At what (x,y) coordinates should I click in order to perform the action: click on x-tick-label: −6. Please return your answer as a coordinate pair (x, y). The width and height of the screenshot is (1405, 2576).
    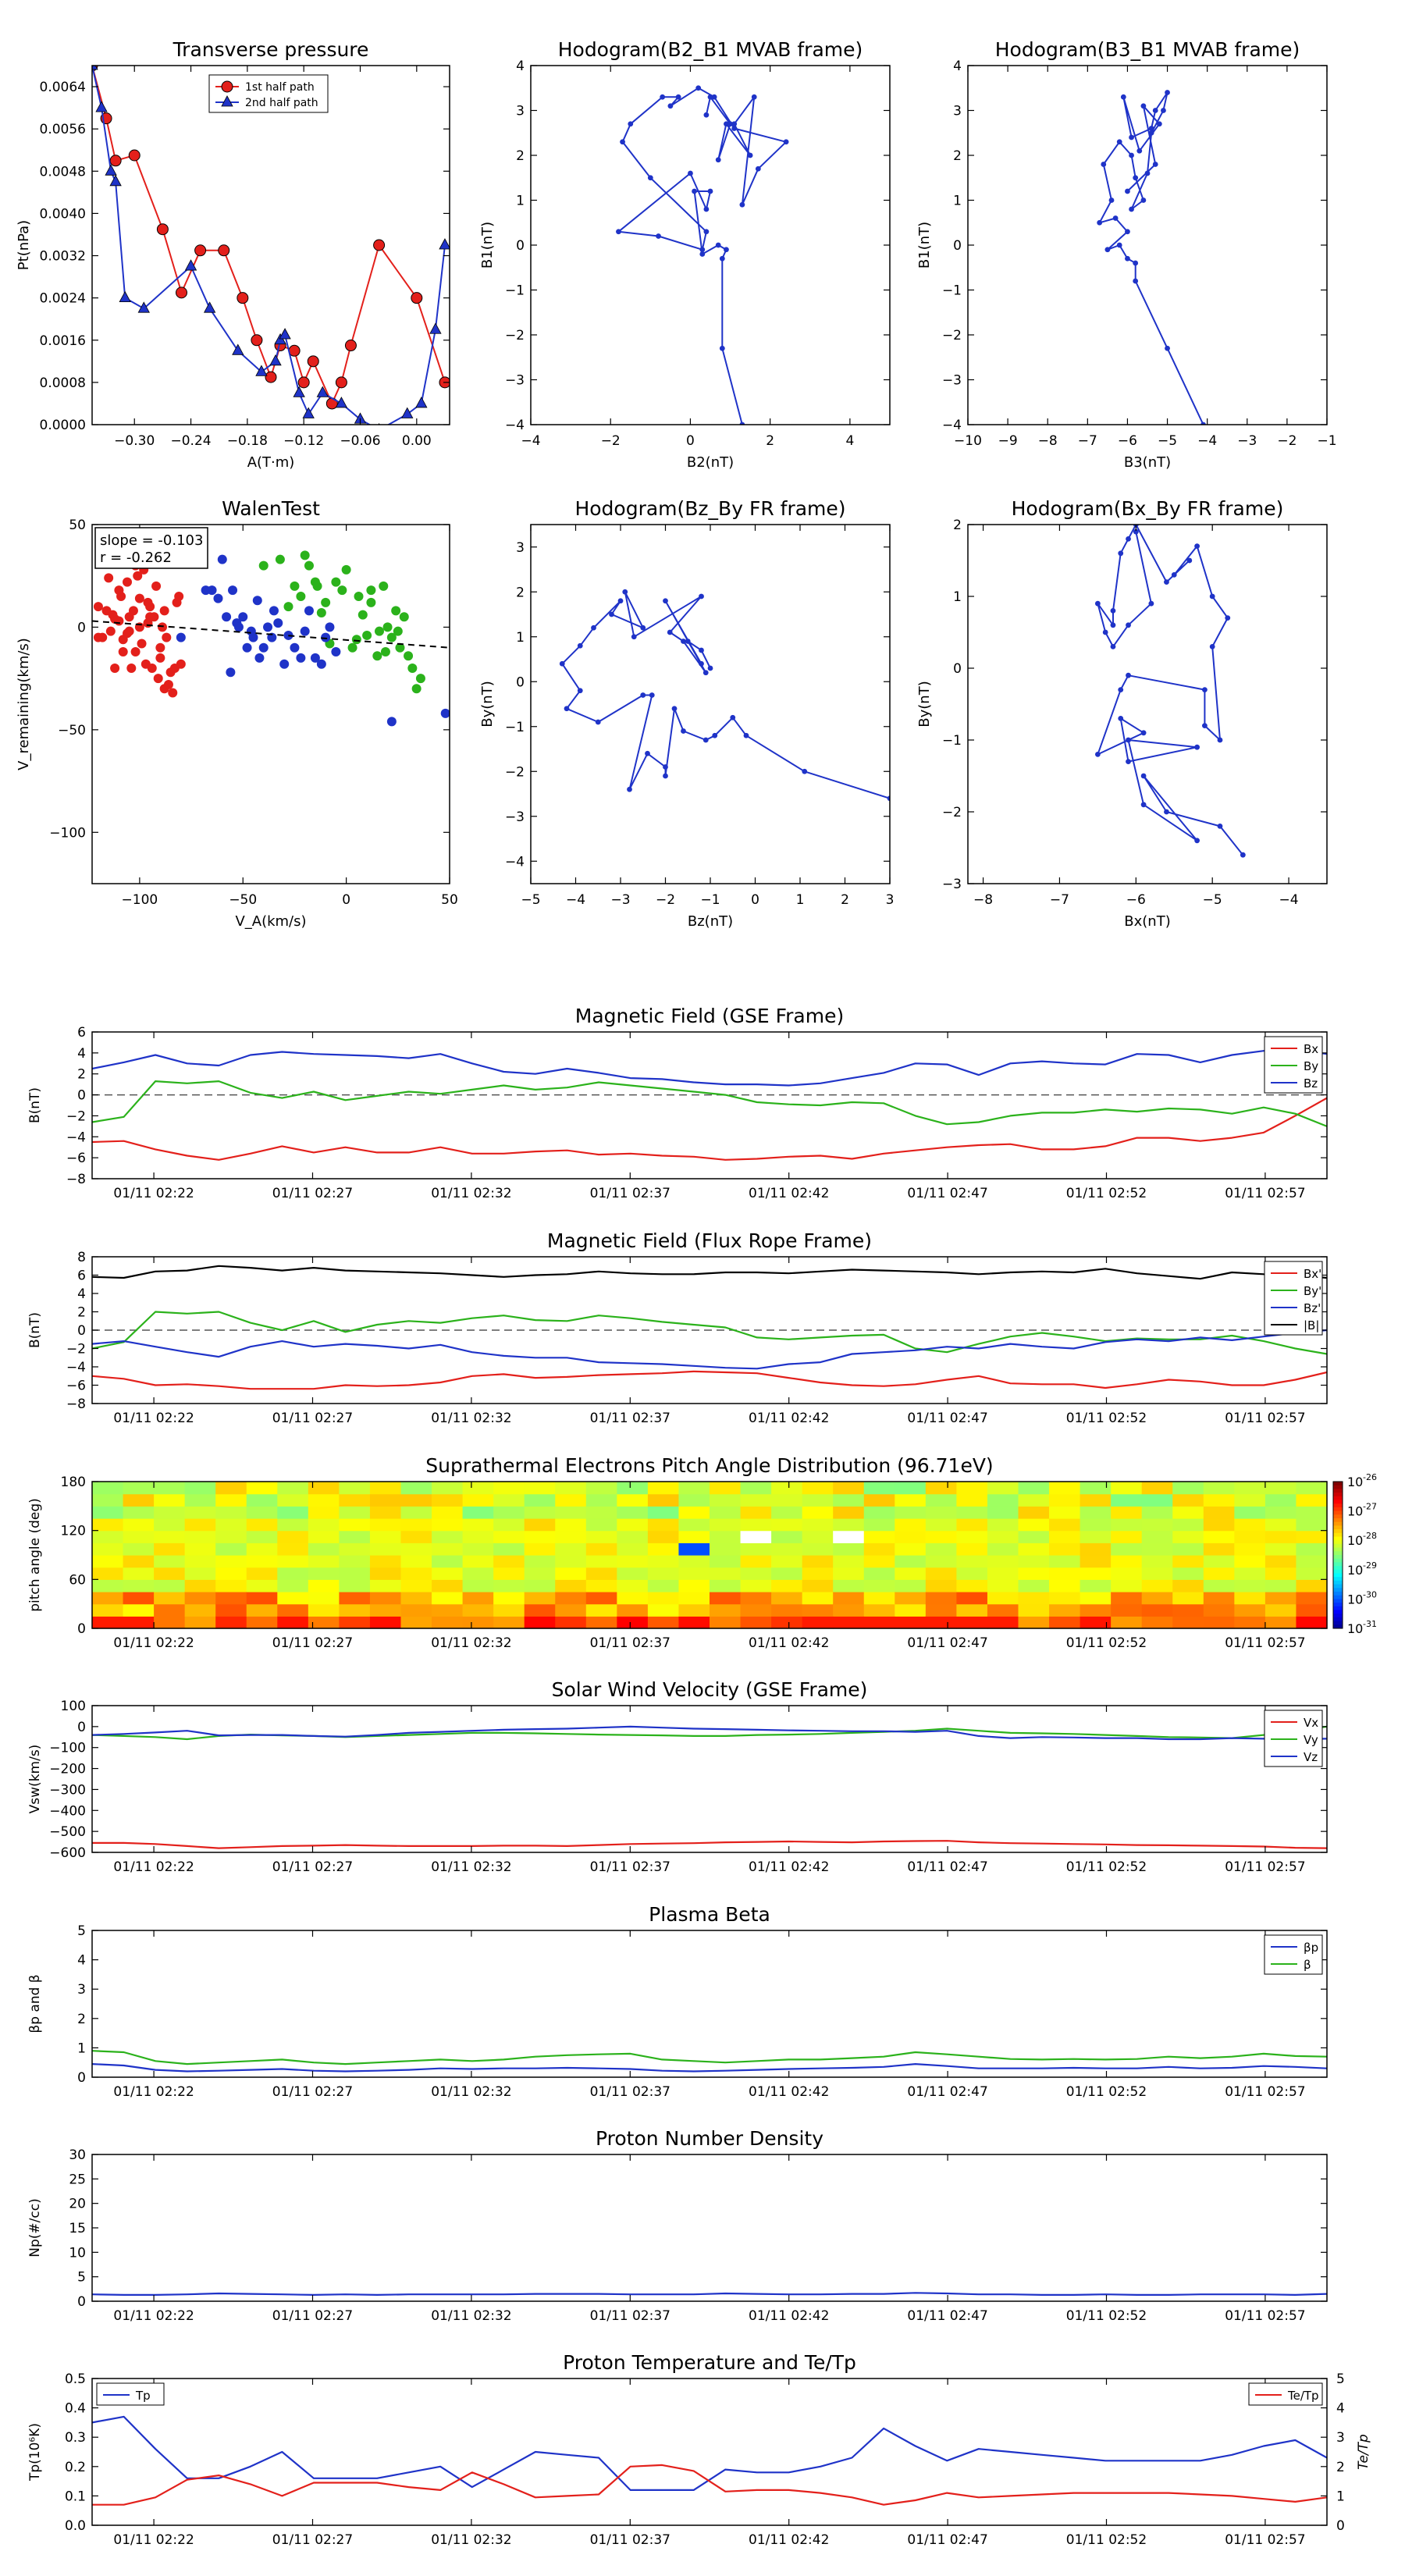
    Looking at the image, I should click on (1128, 441).